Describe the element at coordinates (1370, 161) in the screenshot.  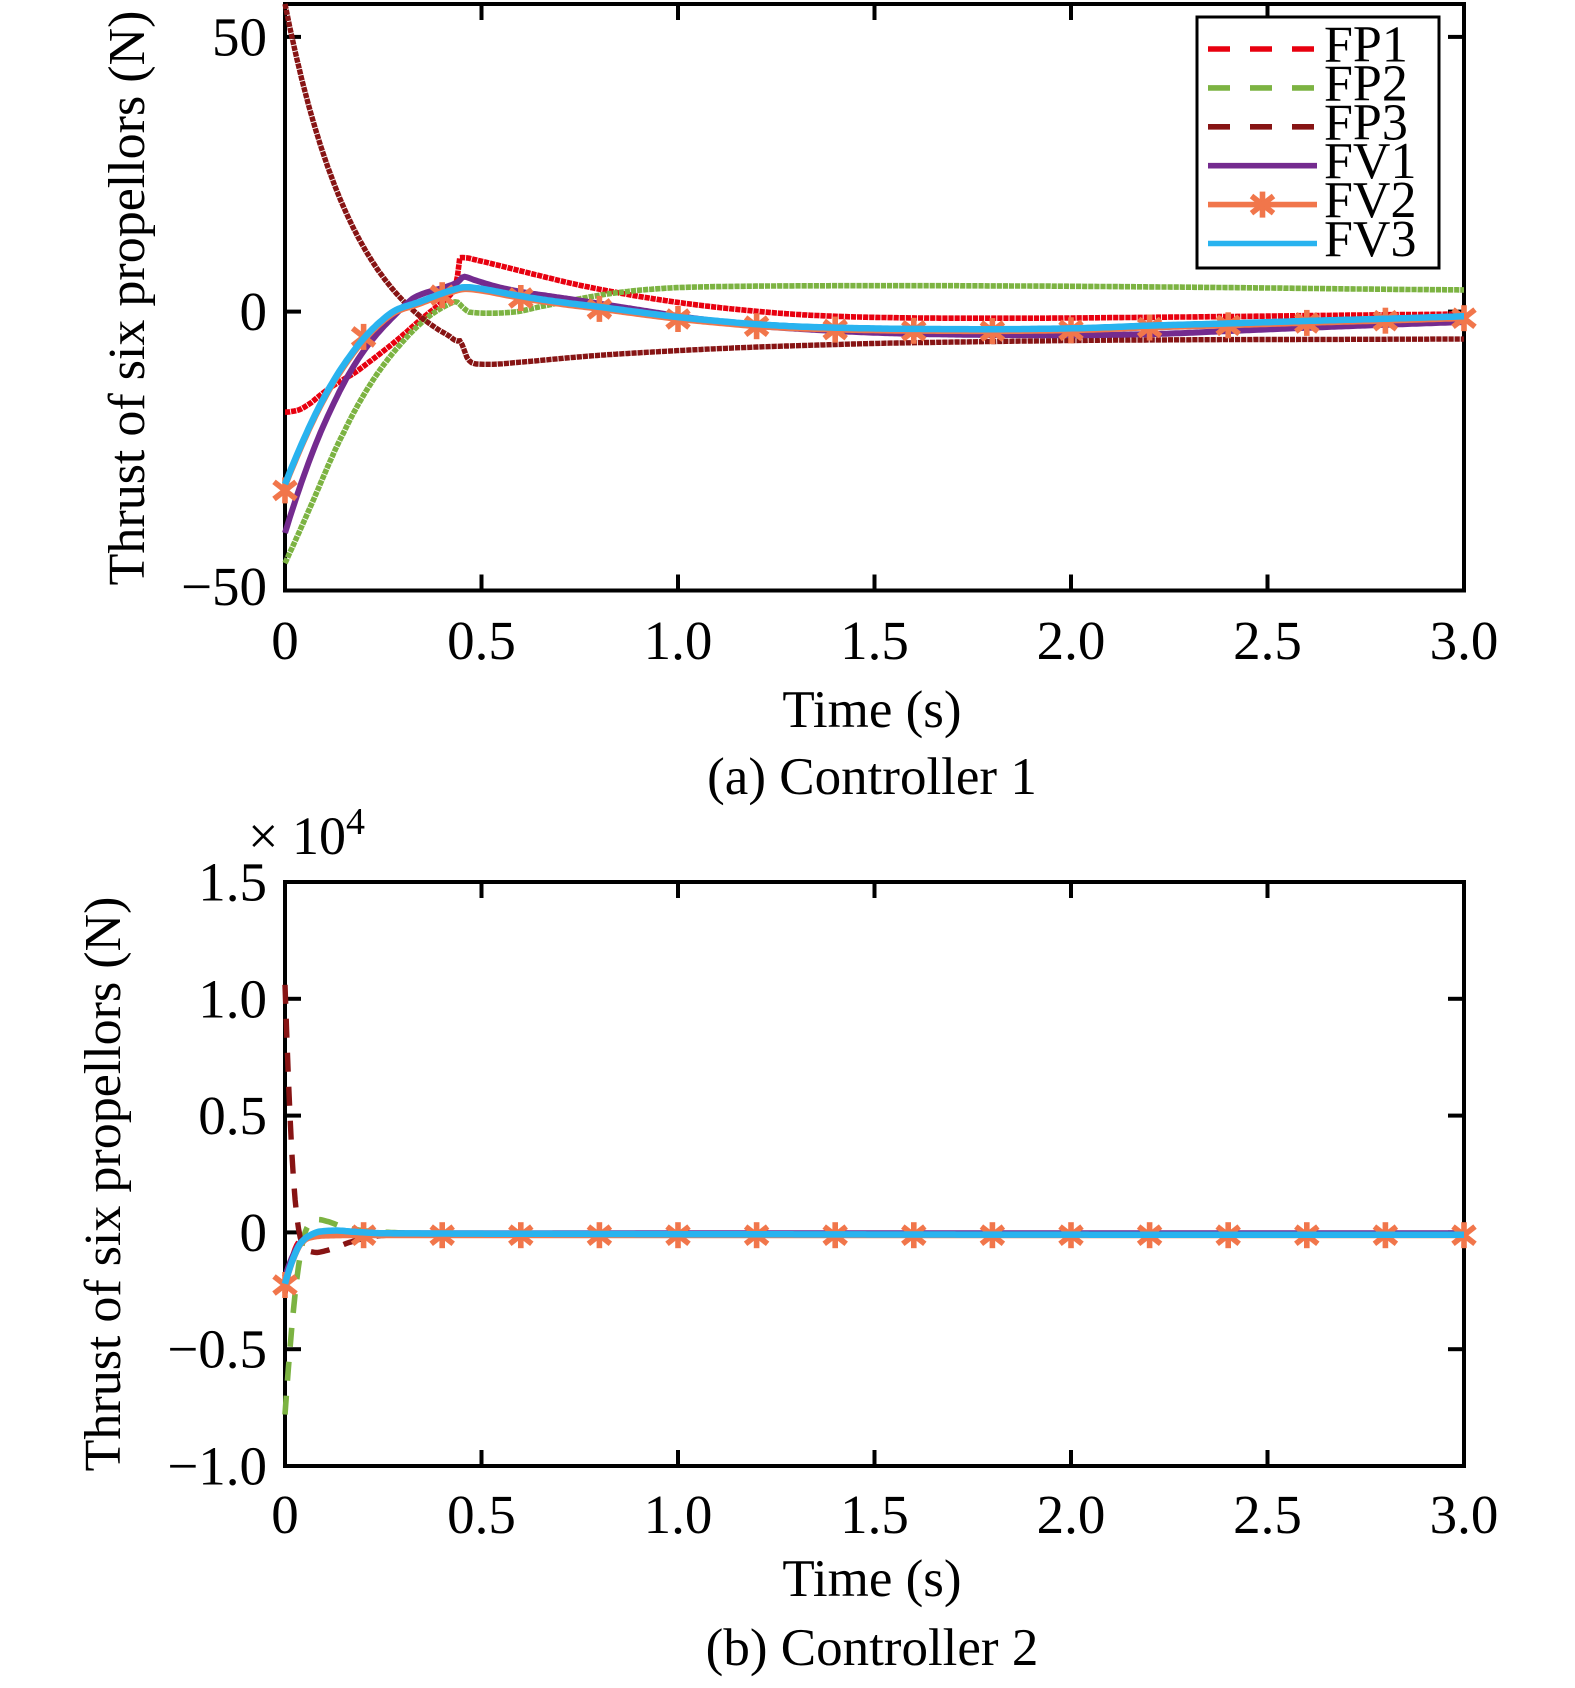
I see `svg-text: FV1` at that location.